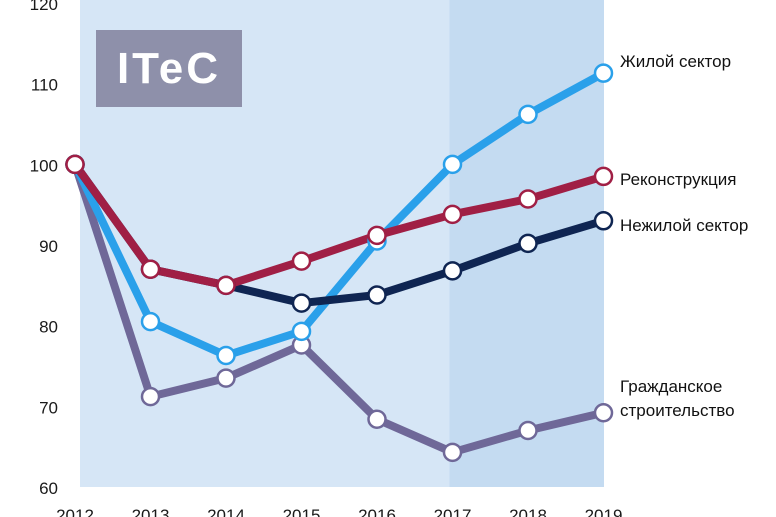  Describe the element at coordinates (44, 85) in the screenshot. I see `y-tick-label: 110` at that location.